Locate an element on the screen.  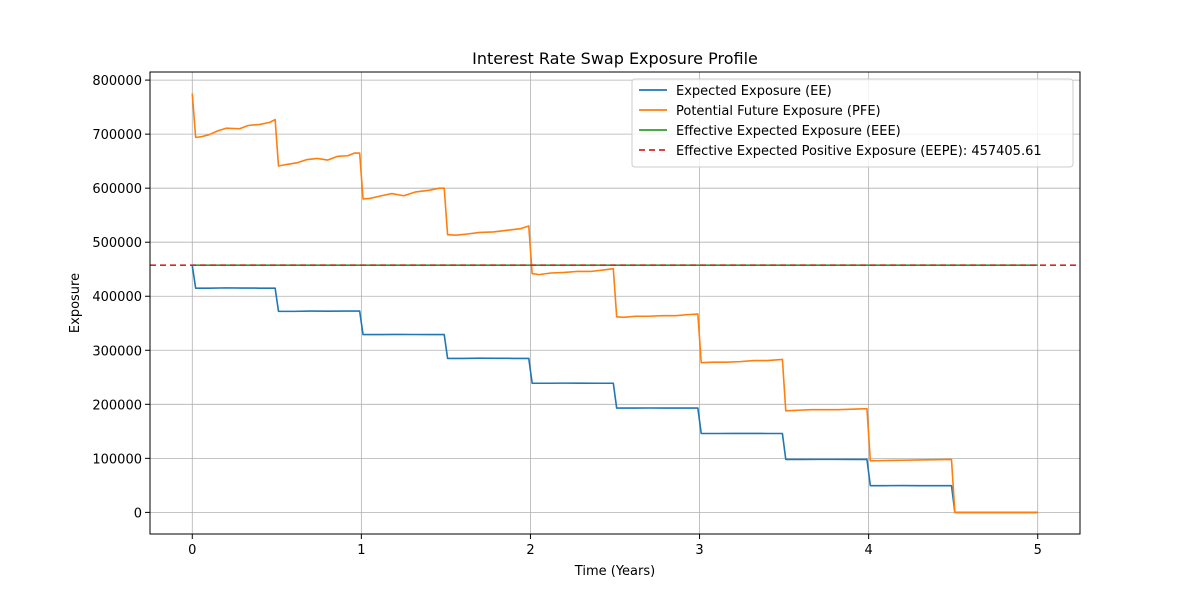
y-tick-label: 200000 is located at coordinates (117, 405).